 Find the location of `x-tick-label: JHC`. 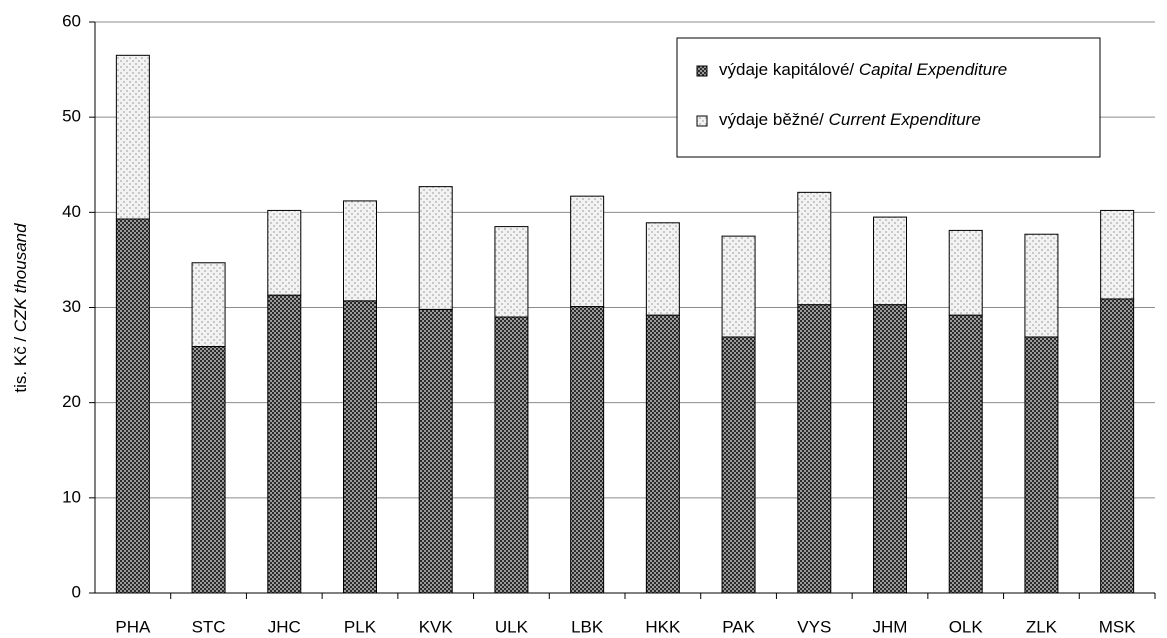

x-tick-label: JHC is located at coordinates (284, 626).